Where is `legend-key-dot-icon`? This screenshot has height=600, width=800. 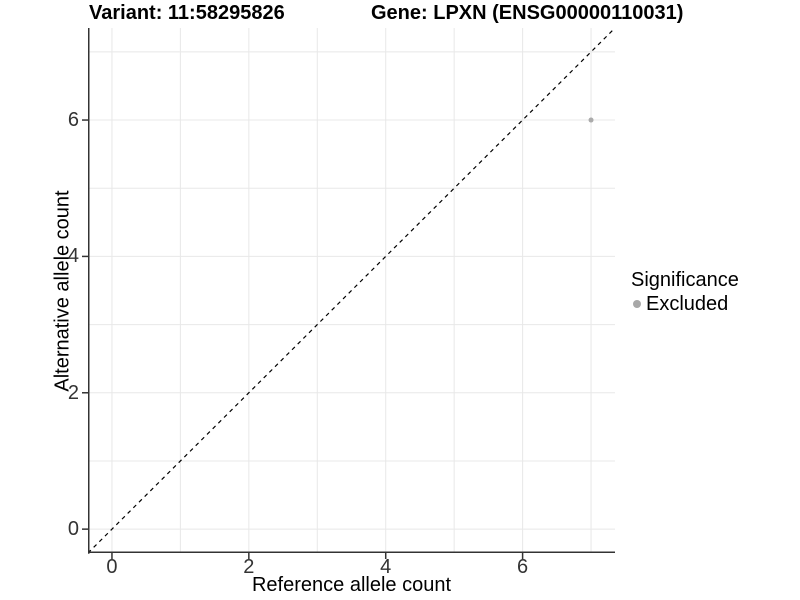
legend-key-dot-icon is located at coordinates (637, 304).